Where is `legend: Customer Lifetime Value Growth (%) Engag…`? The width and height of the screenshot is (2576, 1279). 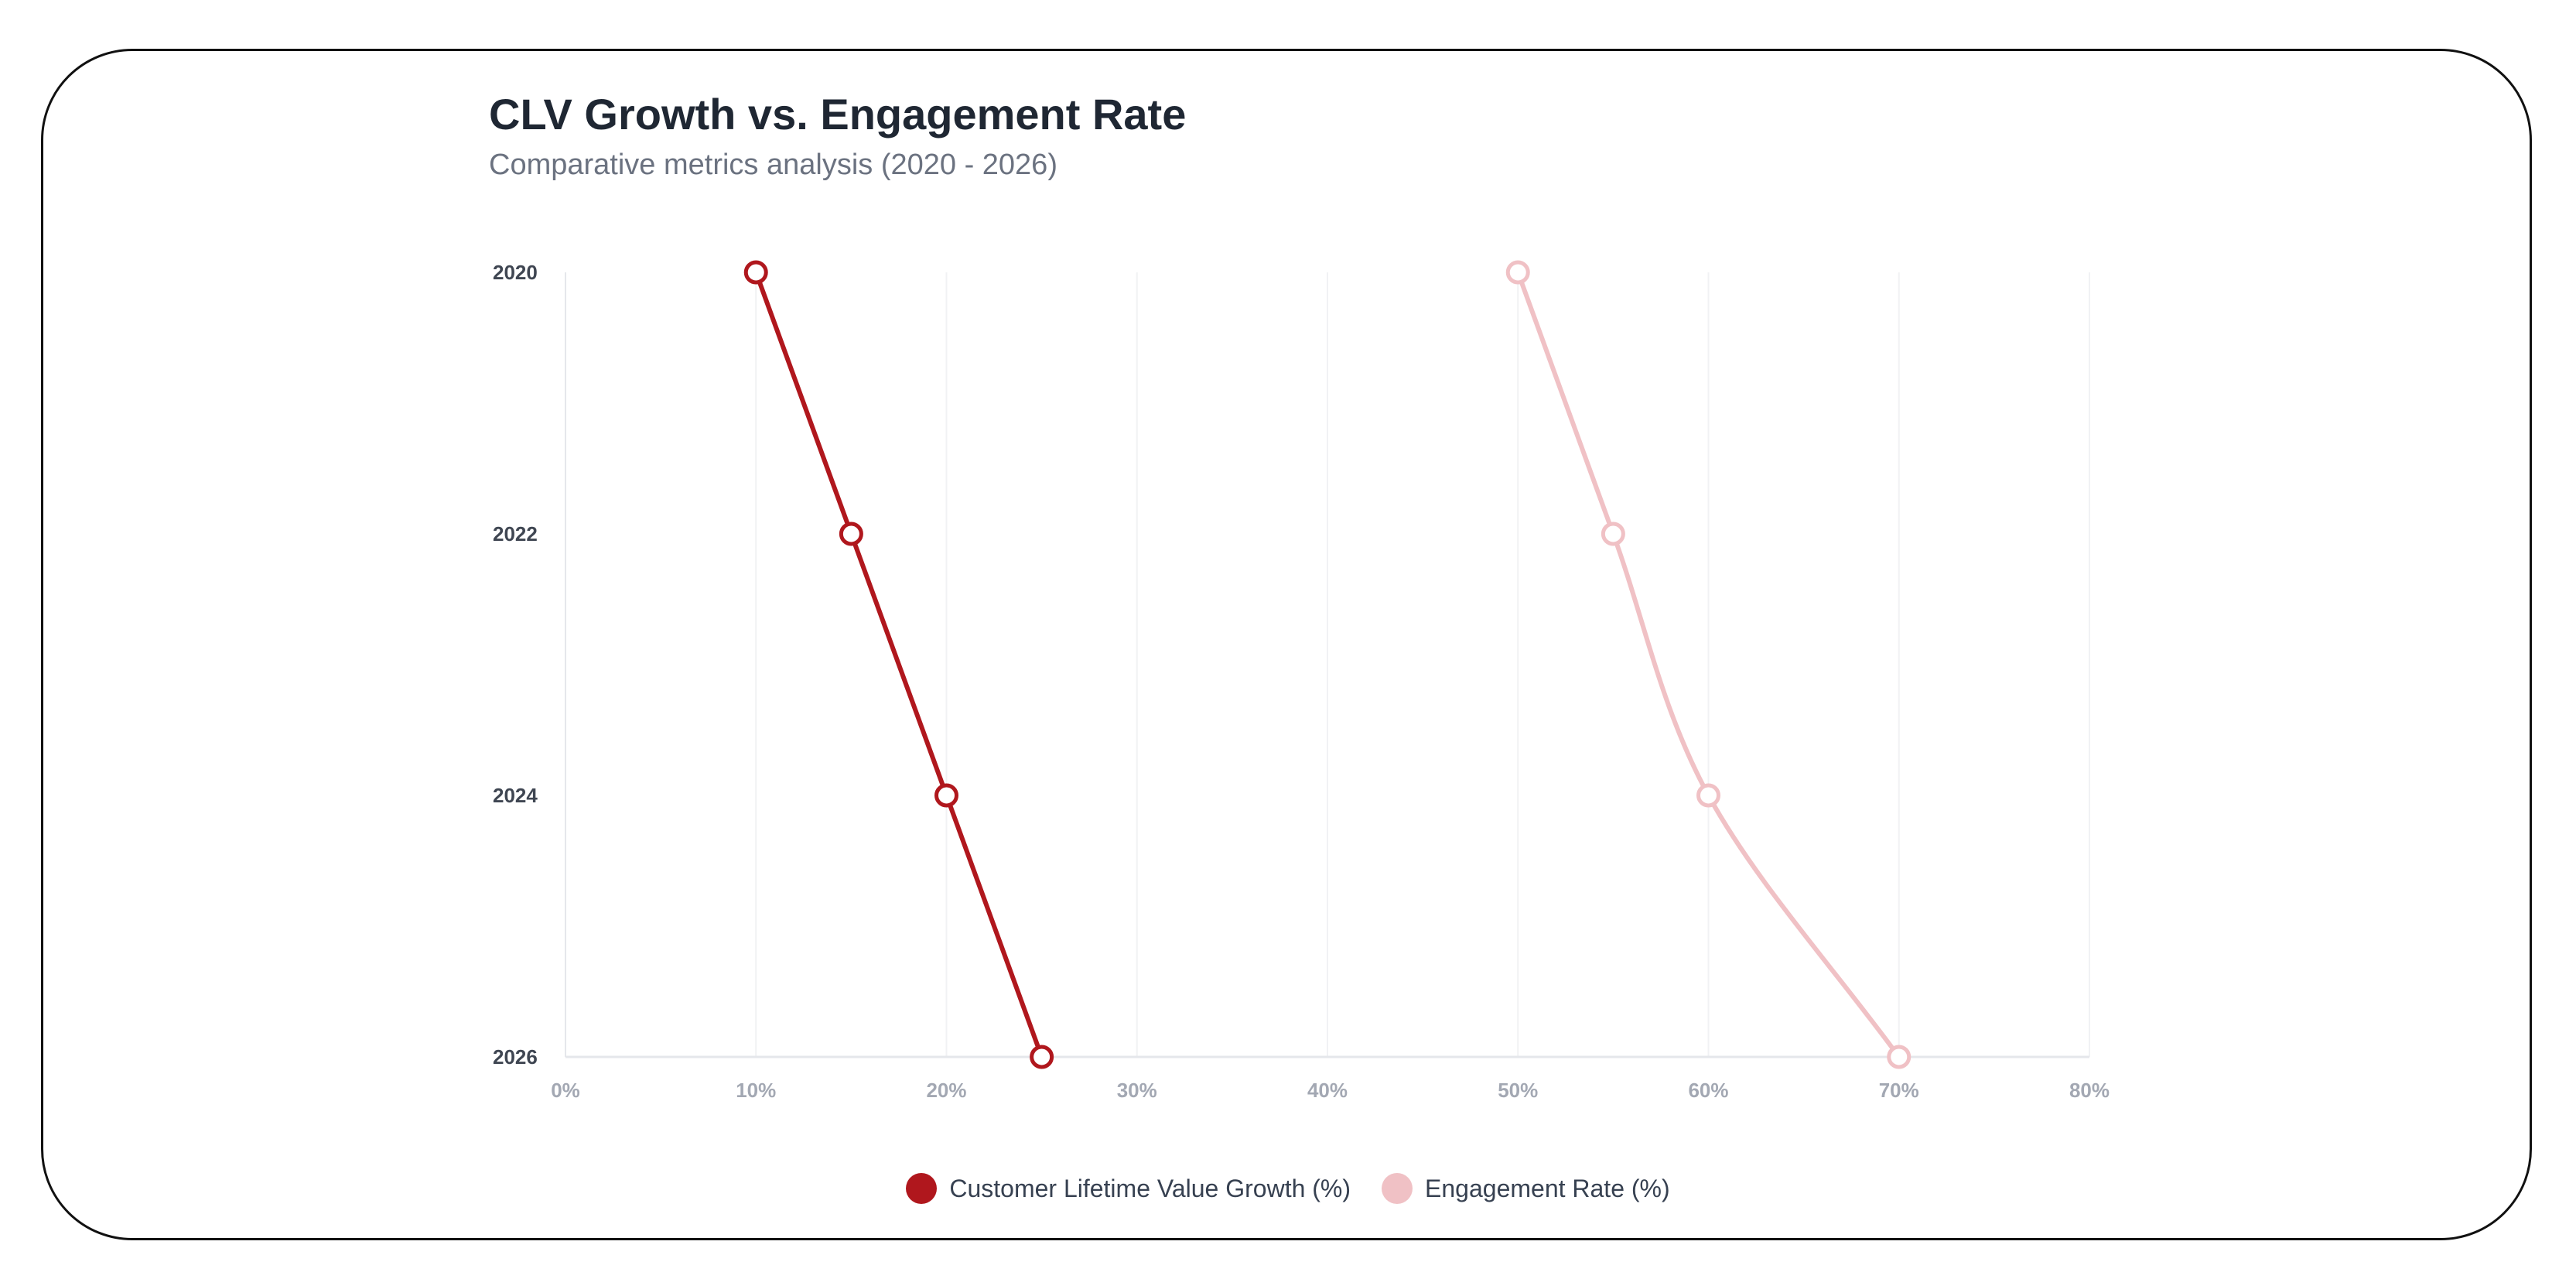
legend: Customer Lifetime Value Growth (%) Engag… is located at coordinates (1288, 1188).